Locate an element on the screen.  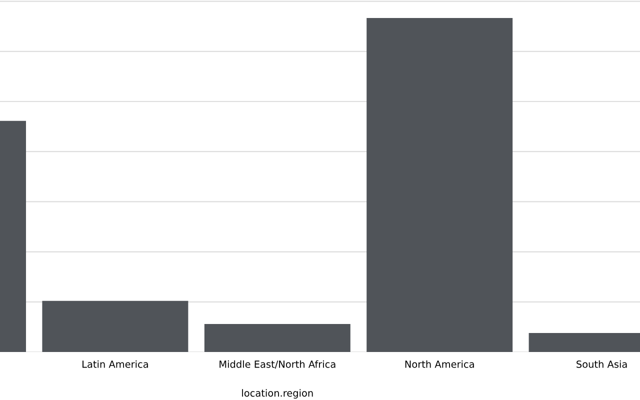
x-tick-label: Middle East/North Africa is located at coordinates (278, 364).